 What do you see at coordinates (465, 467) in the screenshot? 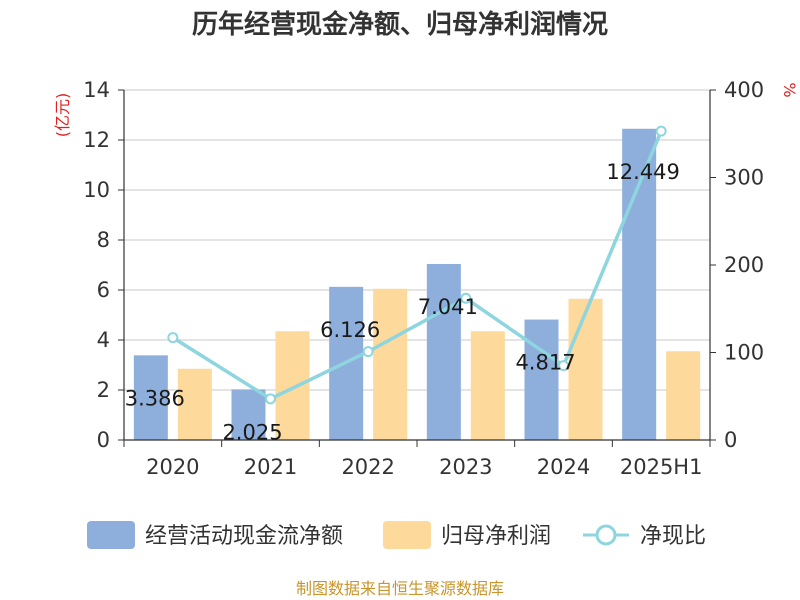
I see `x-tick-label: 2023` at bounding box center [465, 467].